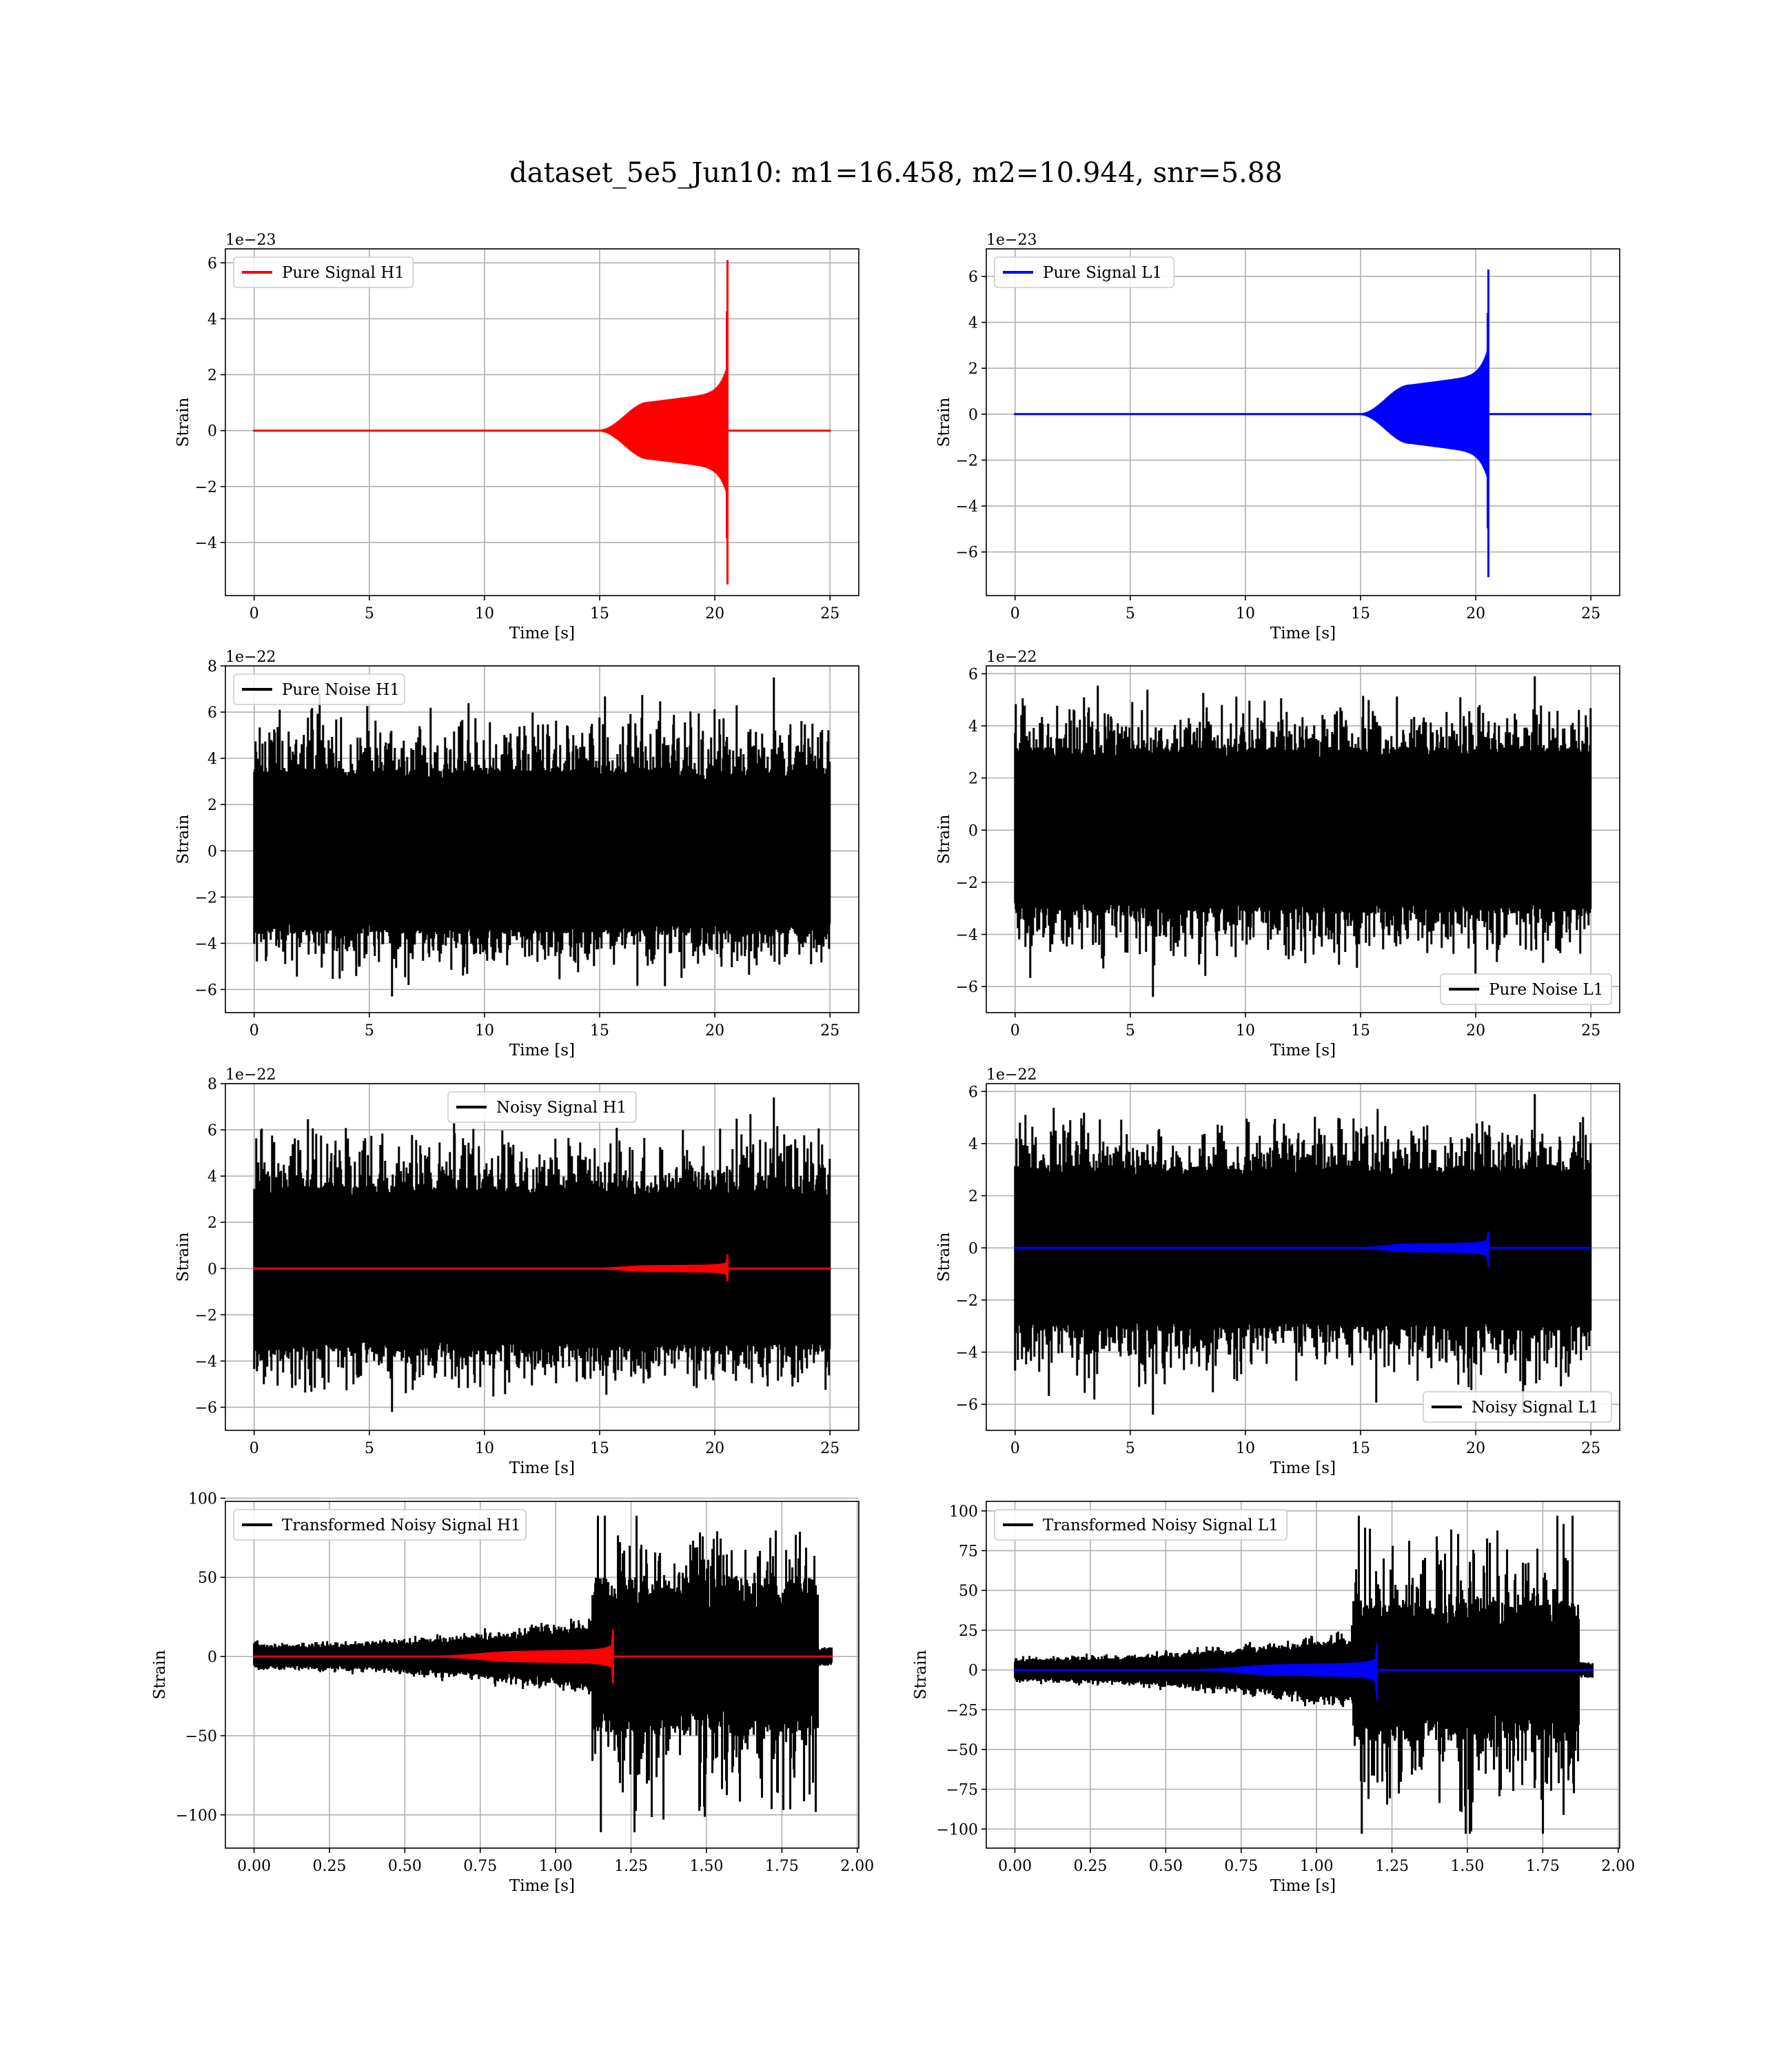  Describe the element at coordinates (402, 1526) in the screenshot. I see `legend-label: Transformed Noisy Signal H1` at that location.